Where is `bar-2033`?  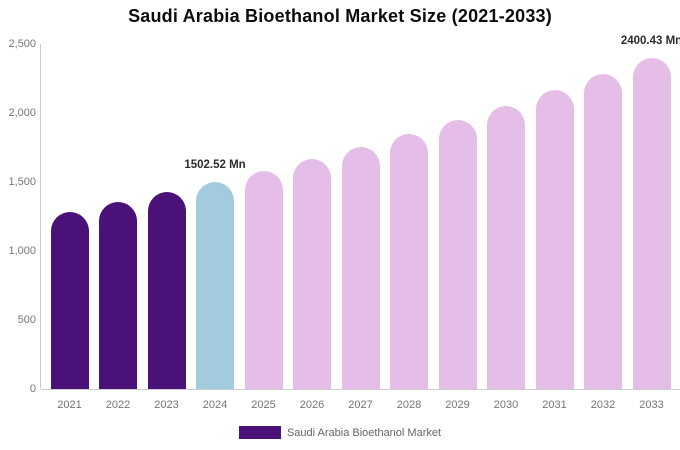 bar-2033 is located at coordinates (651, 223).